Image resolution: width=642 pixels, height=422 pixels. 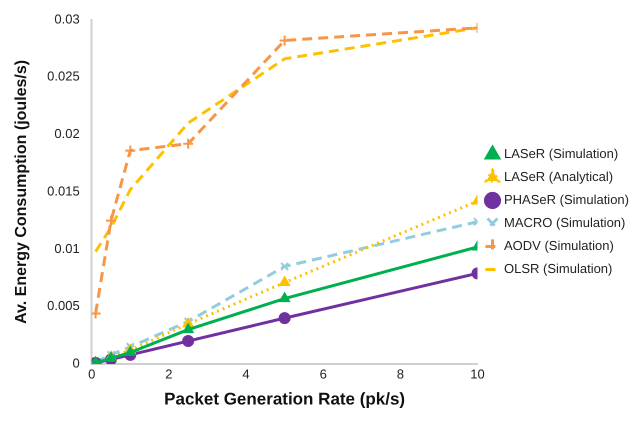 What do you see at coordinates (67, 18) in the screenshot?
I see `y-tick-label: 0.03` at bounding box center [67, 18].